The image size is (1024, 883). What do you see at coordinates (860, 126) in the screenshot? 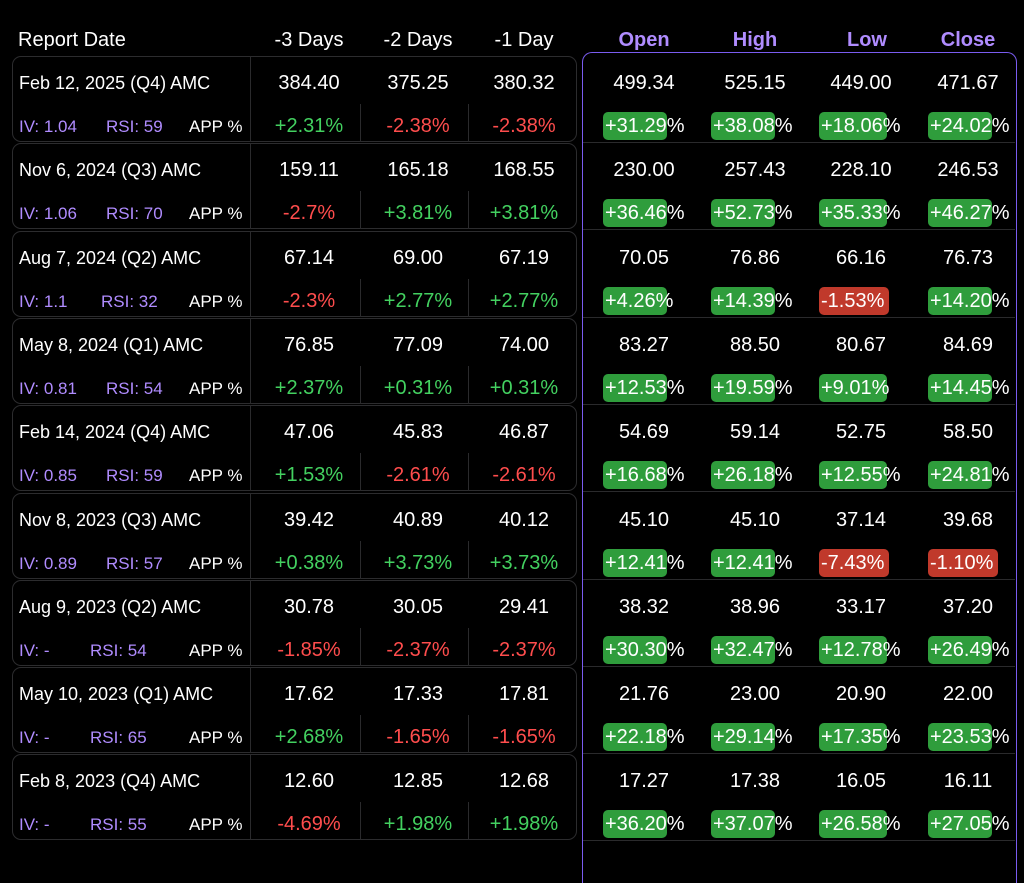
I see `low-change-badge: +18.06%` at bounding box center [860, 126].